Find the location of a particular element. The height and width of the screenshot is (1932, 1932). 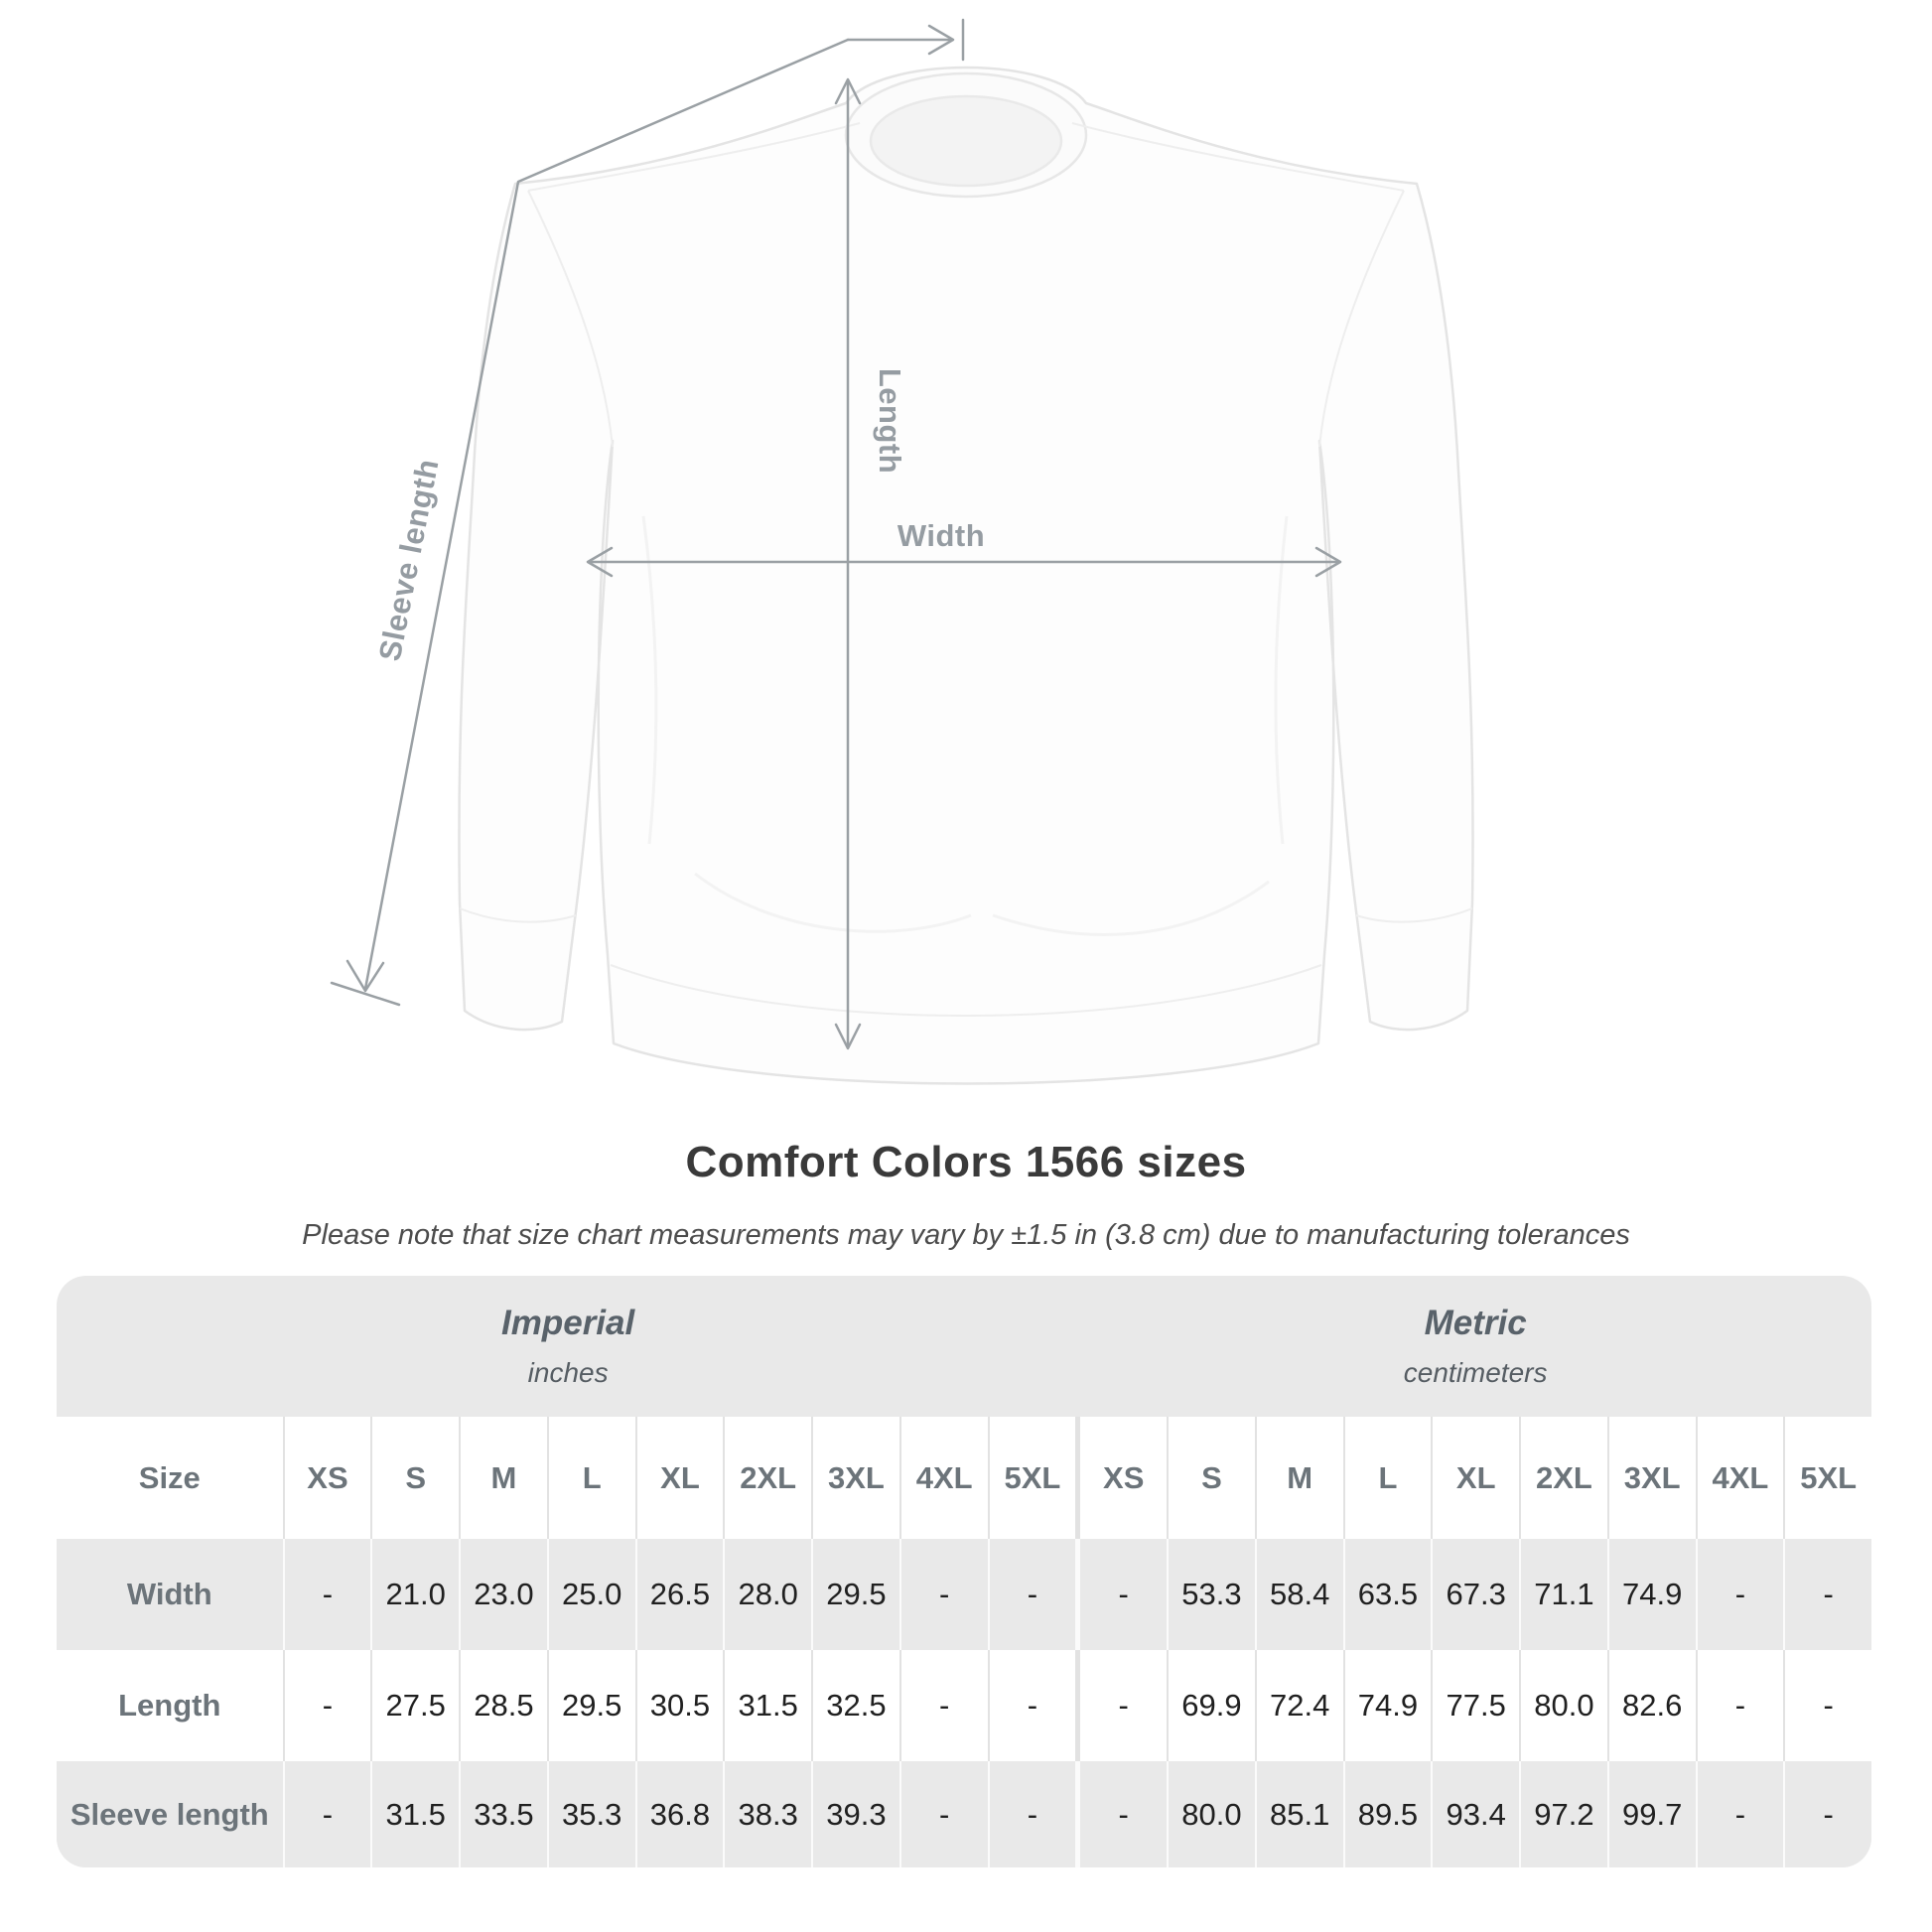

length-arrow is located at coordinates (848, 564).